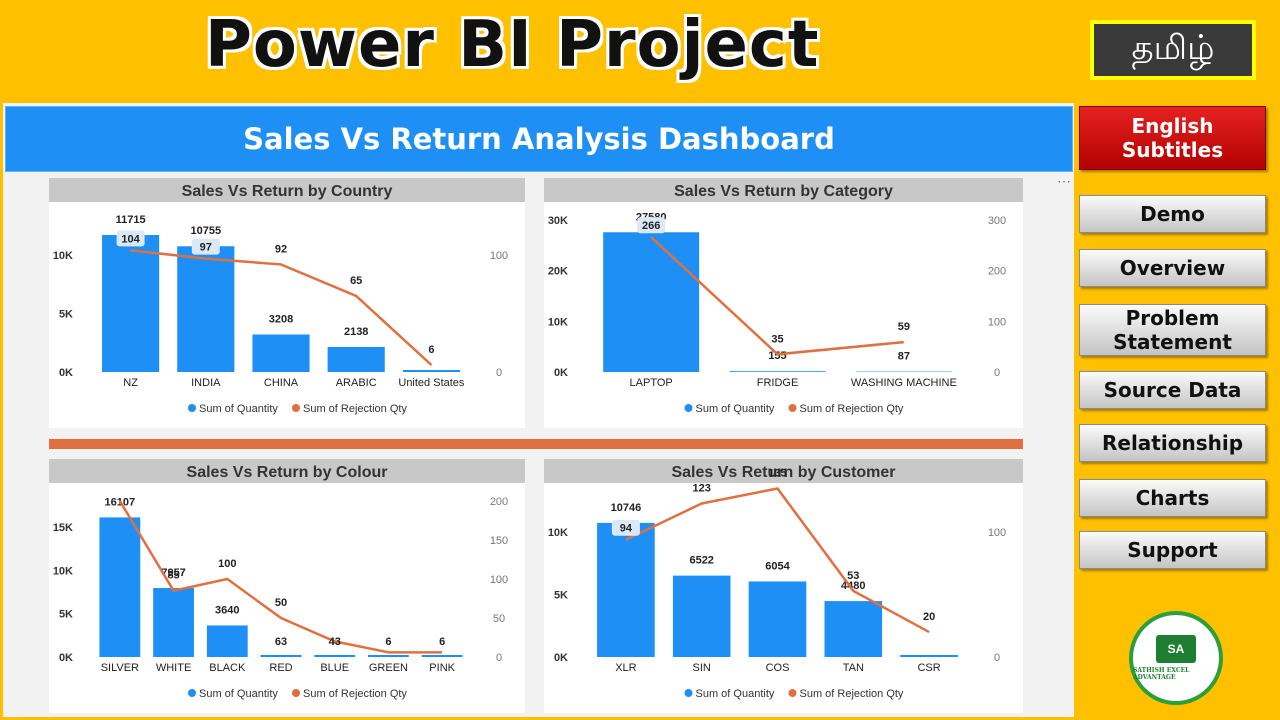  I want to click on category-label: RED, so click(280, 668).